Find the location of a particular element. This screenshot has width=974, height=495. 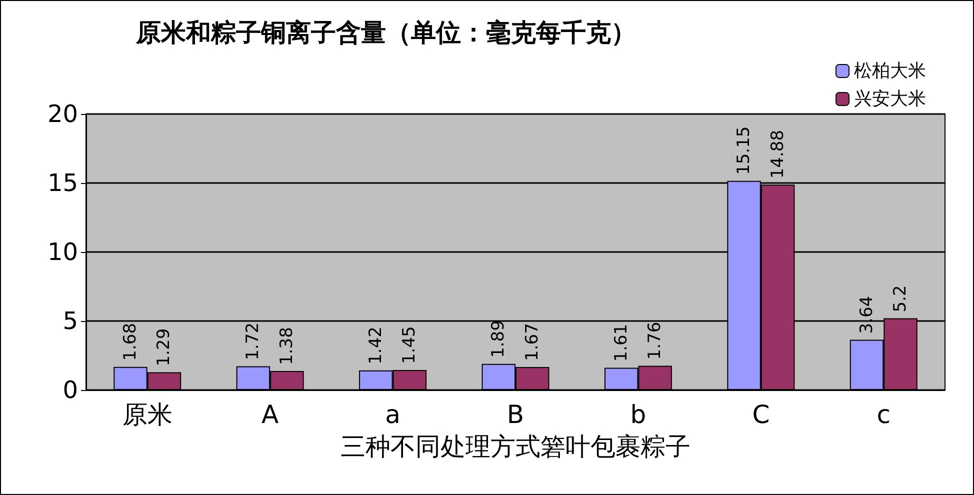

x-tick-label: a is located at coordinates (392, 414).